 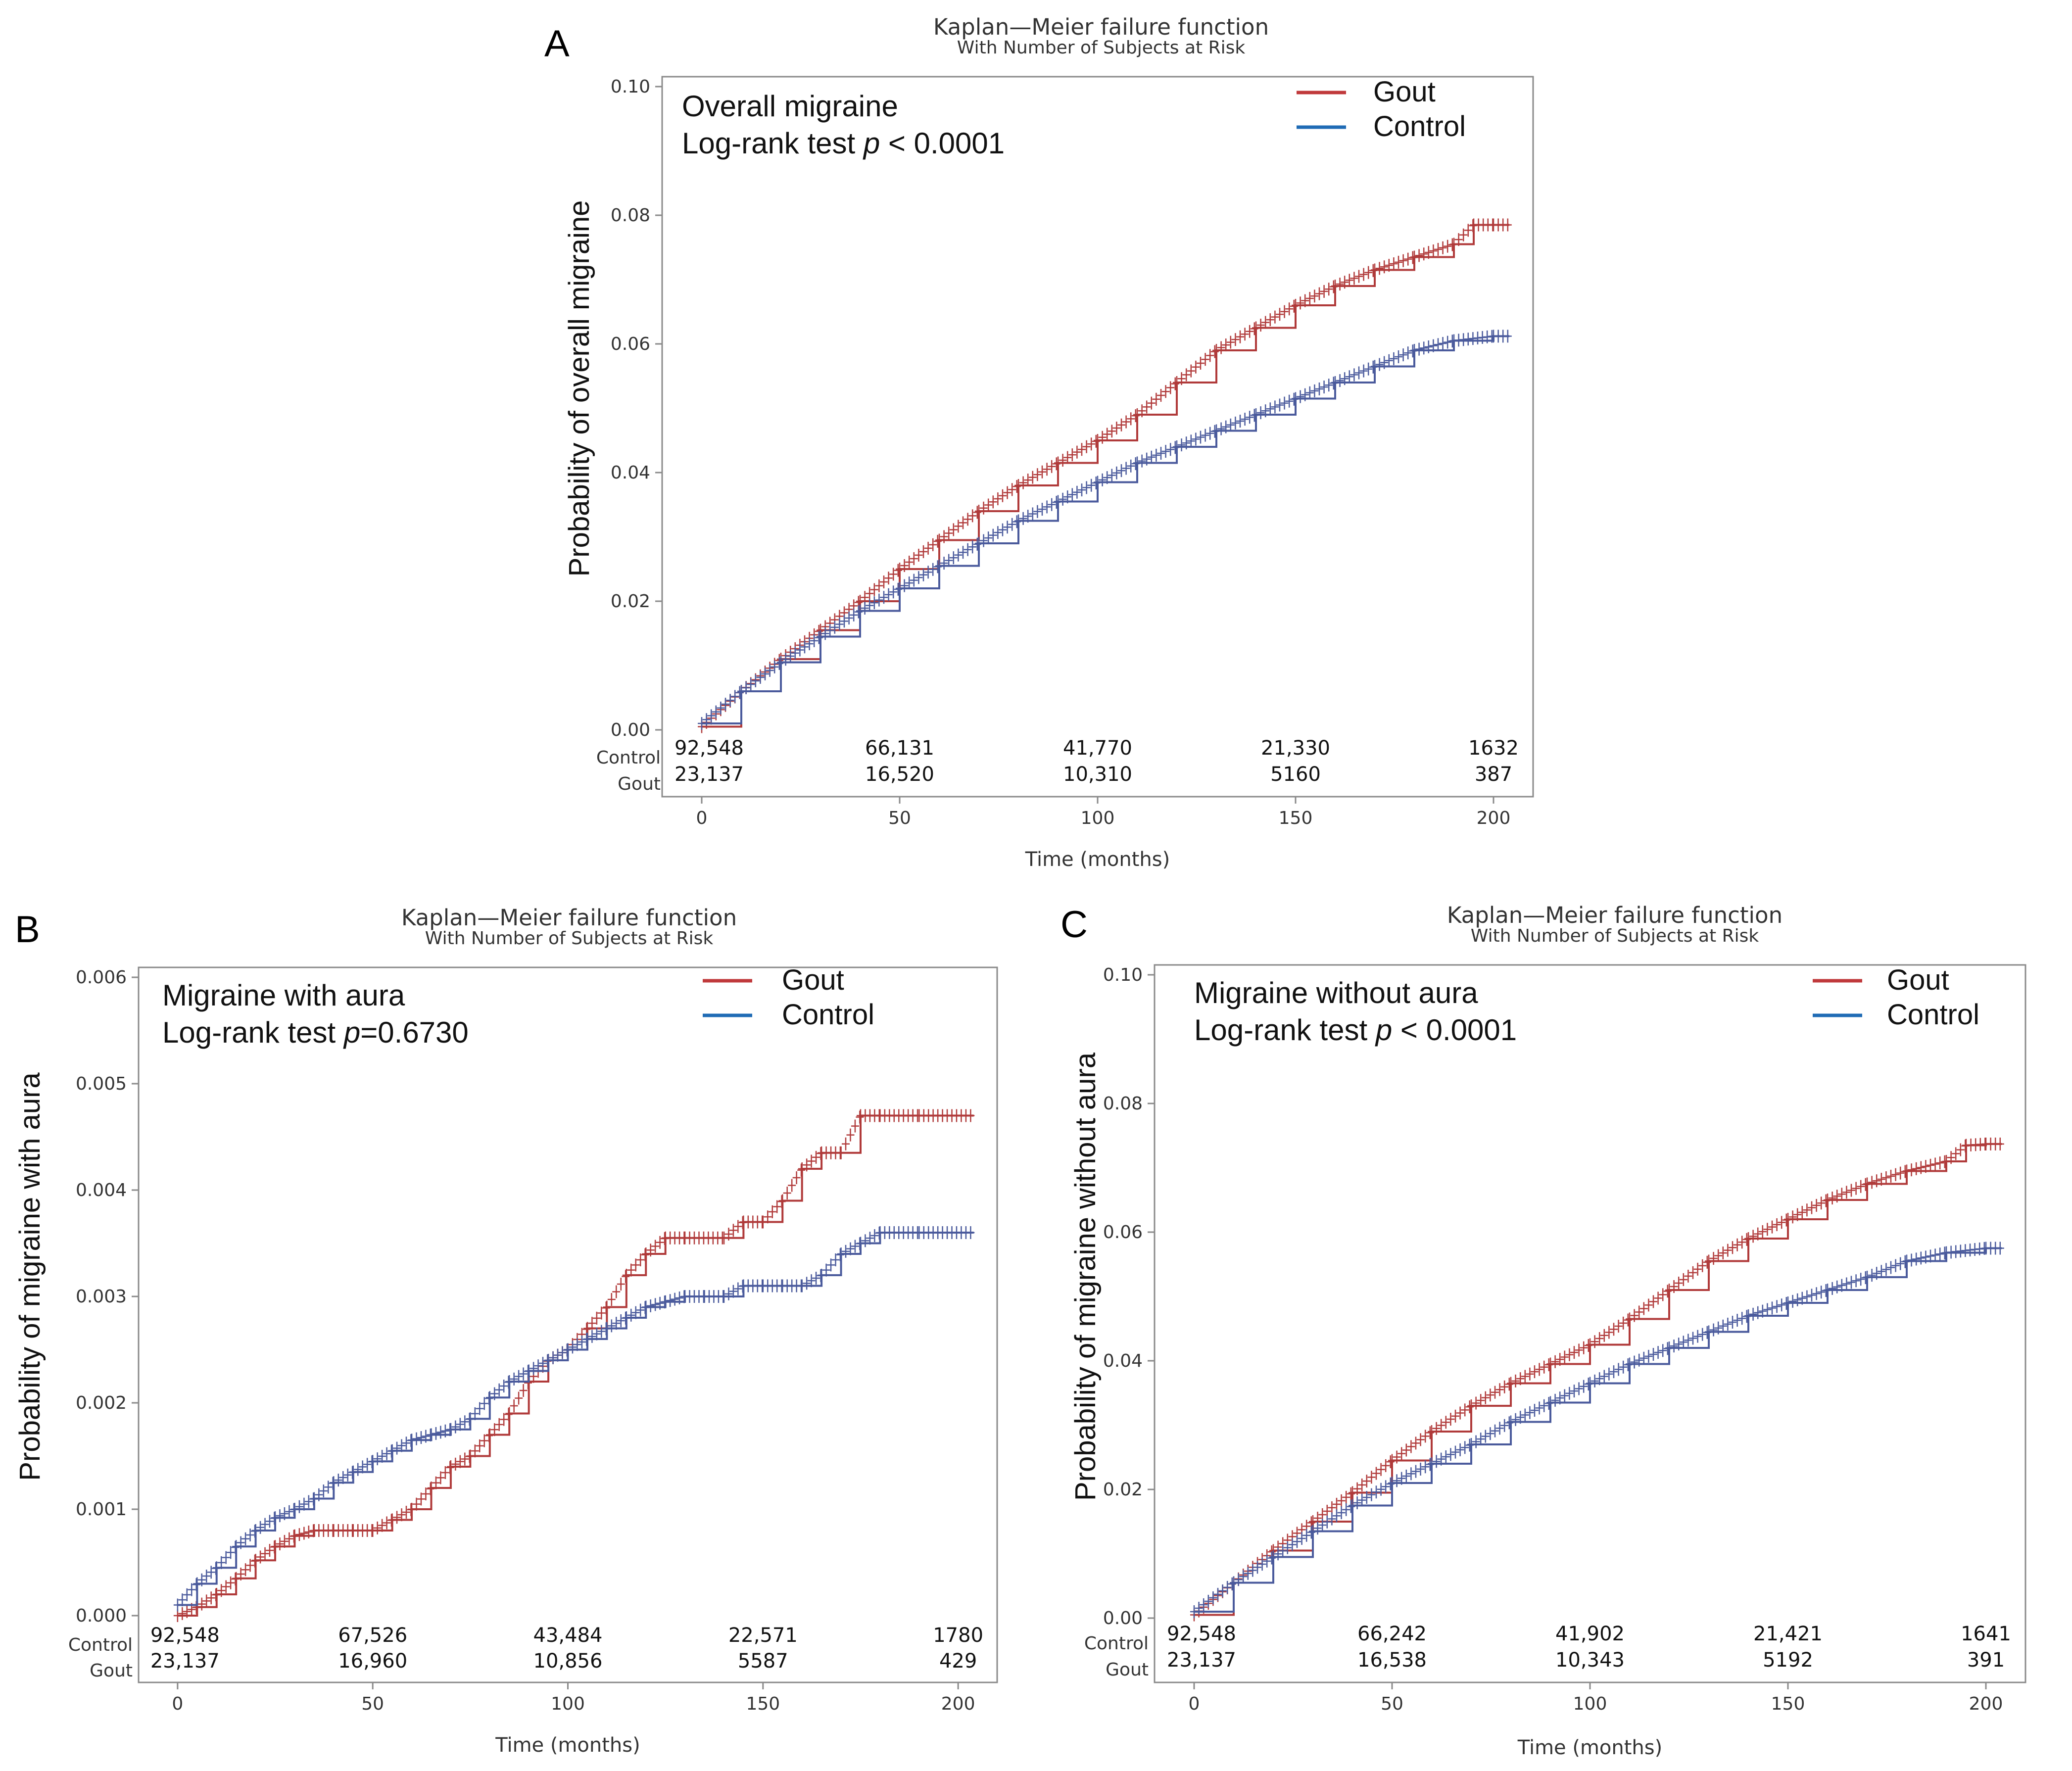 I want to click on annotation-logrank-prefix: Log-rank test, so click(x=253, y=1033).